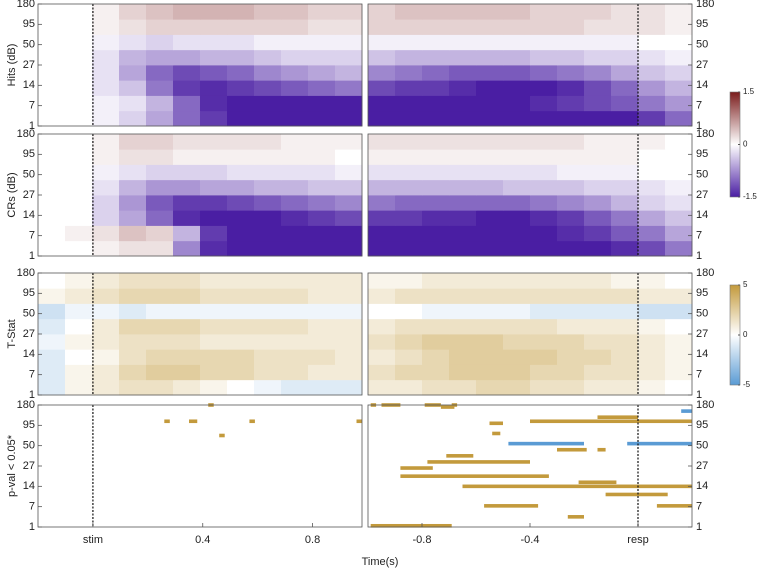 This screenshot has height=571, width=758. What do you see at coordinates (32, 256) in the screenshot?
I see `y-tick-label: 1` at bounding box center [32, 256].